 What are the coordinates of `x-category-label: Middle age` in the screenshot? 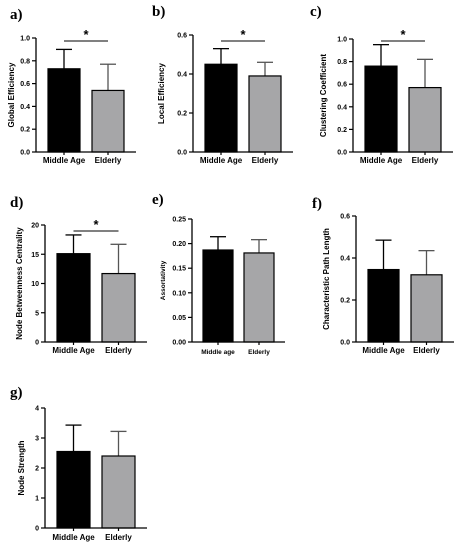 It's located at (218, 352).